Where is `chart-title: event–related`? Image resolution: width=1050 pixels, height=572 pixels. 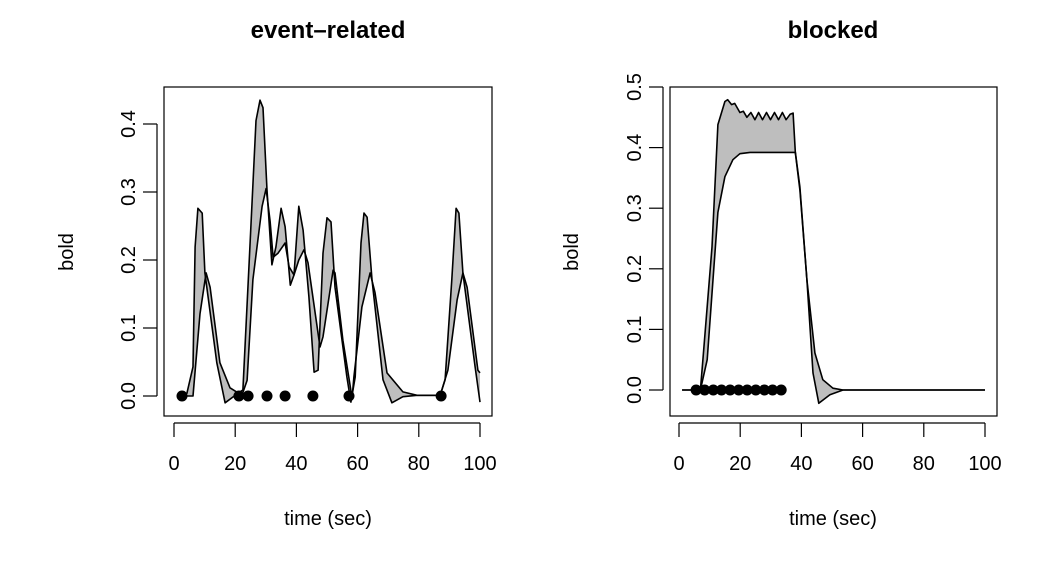
chart-title: event–related is located at coordinates (328, 30).